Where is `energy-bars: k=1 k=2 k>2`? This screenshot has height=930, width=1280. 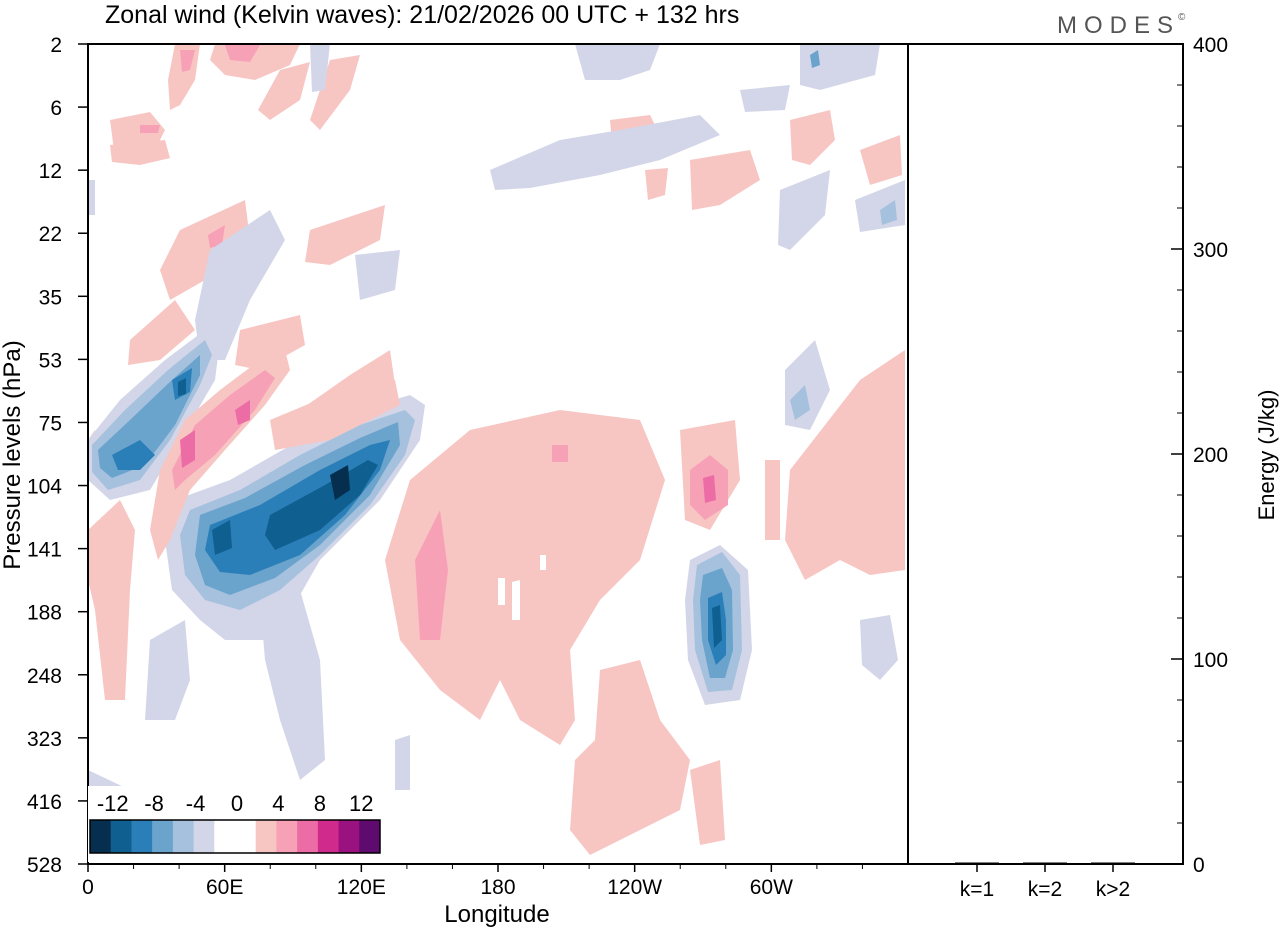 energy-bars: k=1 k=2 k>2 is located at coordinates (1045, 881).